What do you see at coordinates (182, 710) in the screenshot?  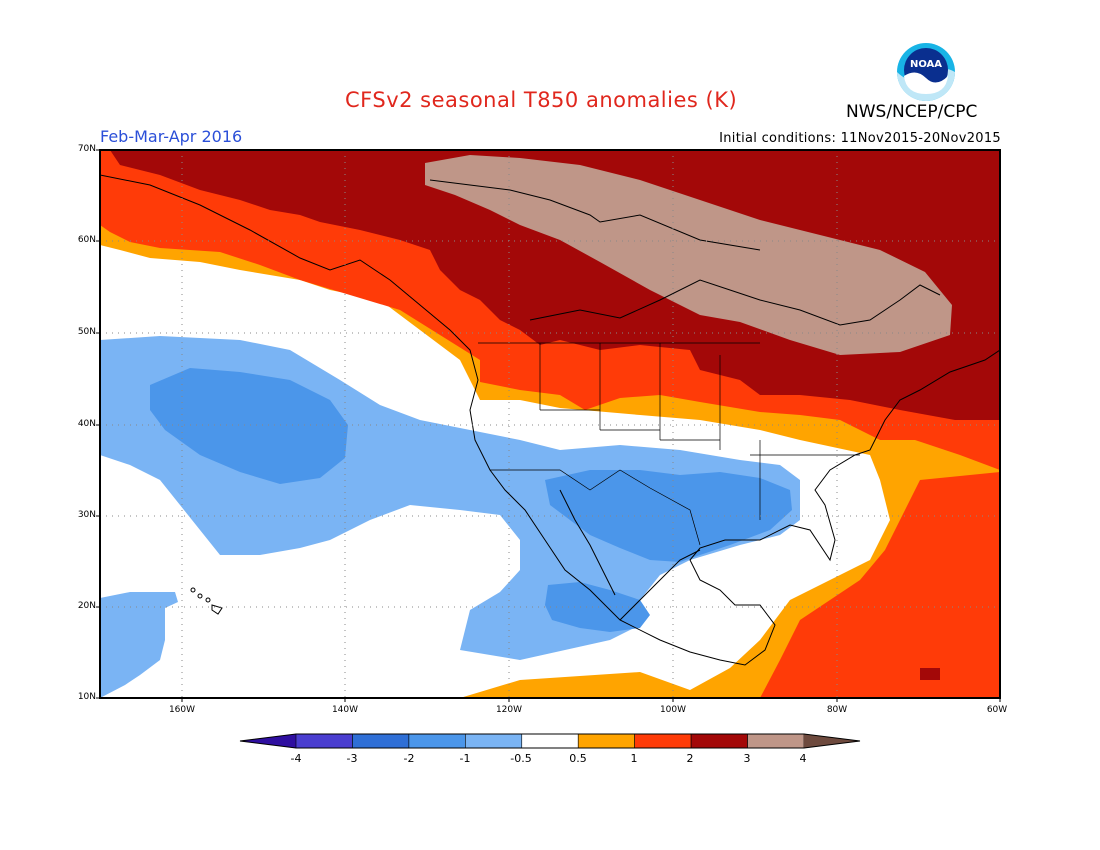 I see `lon-label: 160W` at bounding box center [182, 710].